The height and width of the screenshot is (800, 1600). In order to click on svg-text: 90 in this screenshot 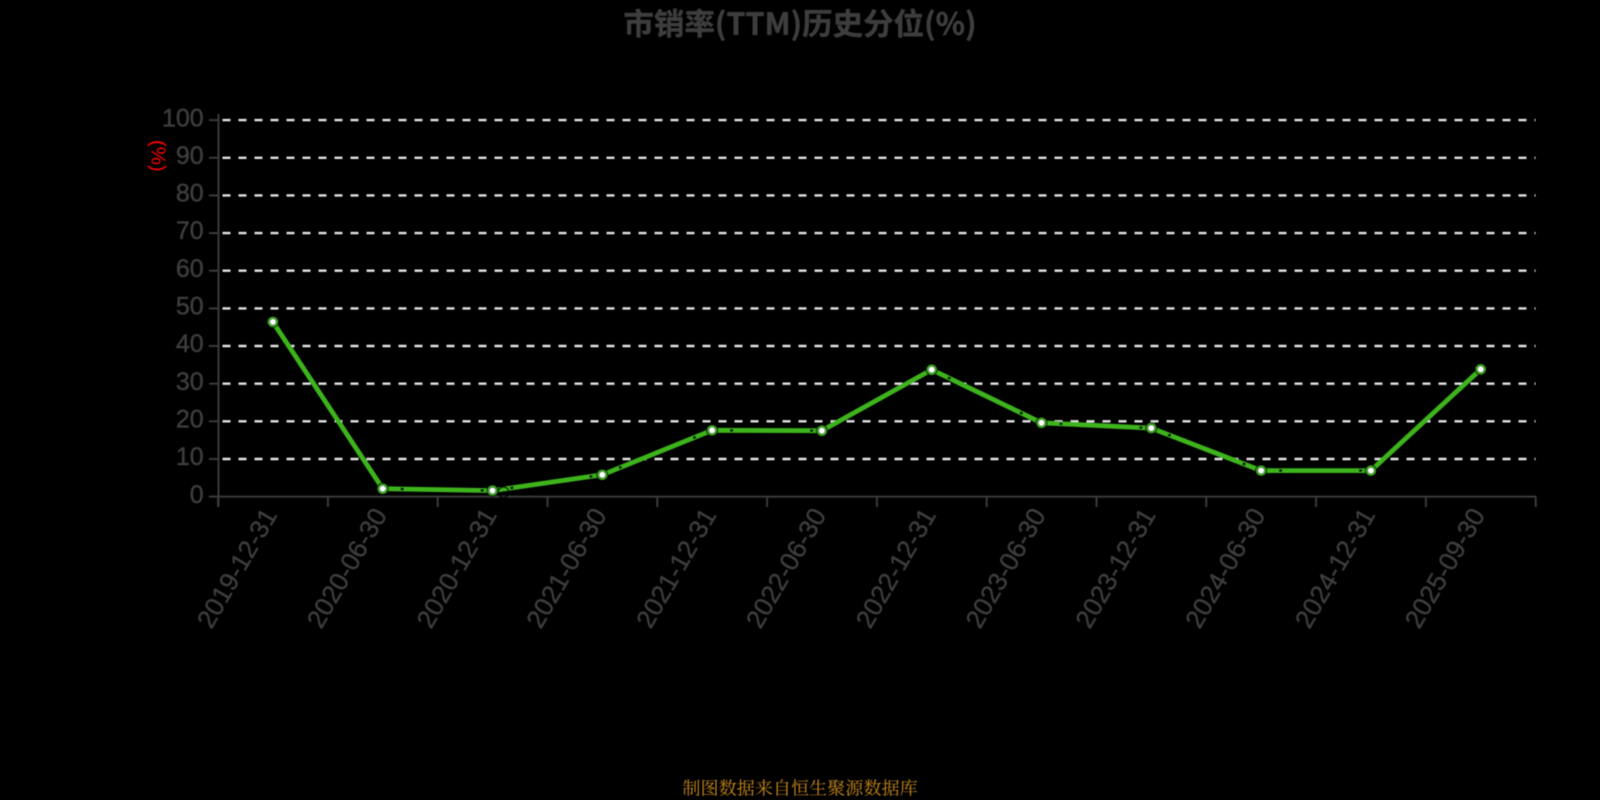, I will do `click(190, 156)`.